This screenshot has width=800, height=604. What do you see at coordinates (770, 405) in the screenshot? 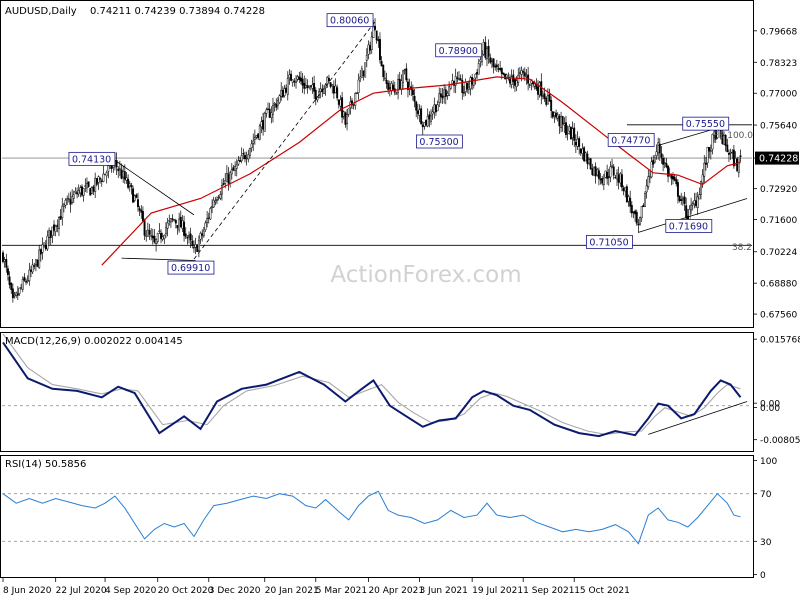
I see `macd-tick-label: 0.00` at bounding box center [770, 405].